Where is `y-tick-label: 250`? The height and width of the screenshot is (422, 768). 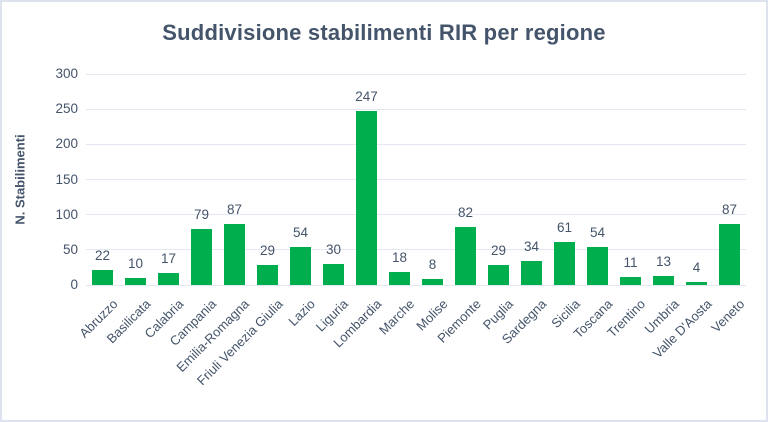 y-tick-label: 250 is located at coordinates (66, 109).